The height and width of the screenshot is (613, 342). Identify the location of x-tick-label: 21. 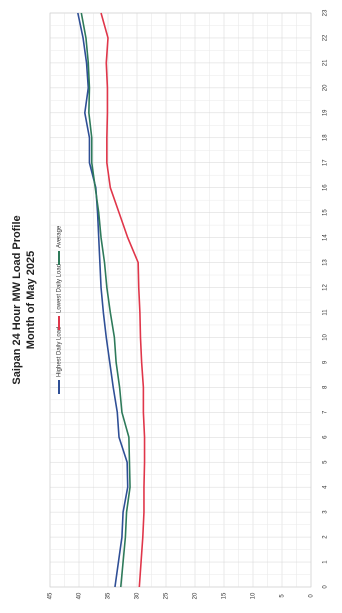
(326, 62).